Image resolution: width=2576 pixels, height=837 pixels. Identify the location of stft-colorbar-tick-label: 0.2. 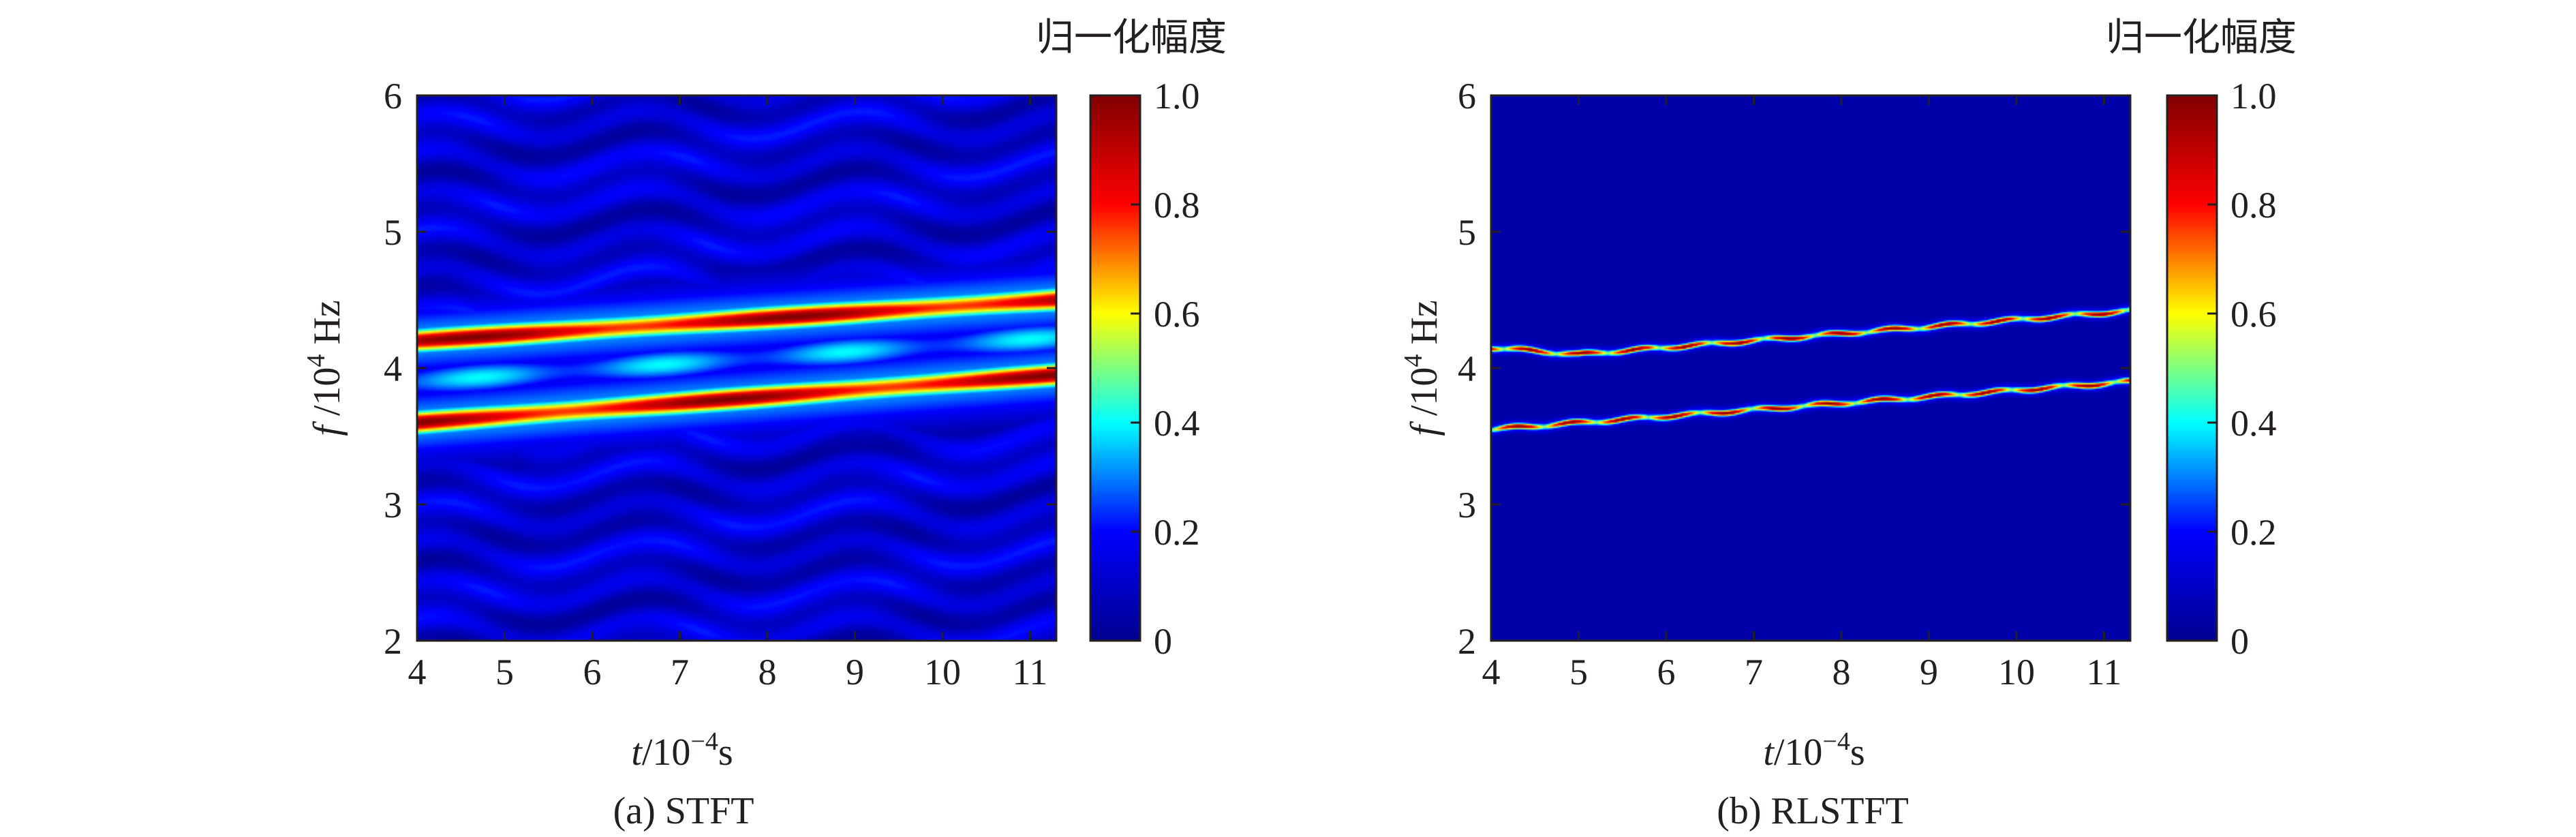
(1177, 532).